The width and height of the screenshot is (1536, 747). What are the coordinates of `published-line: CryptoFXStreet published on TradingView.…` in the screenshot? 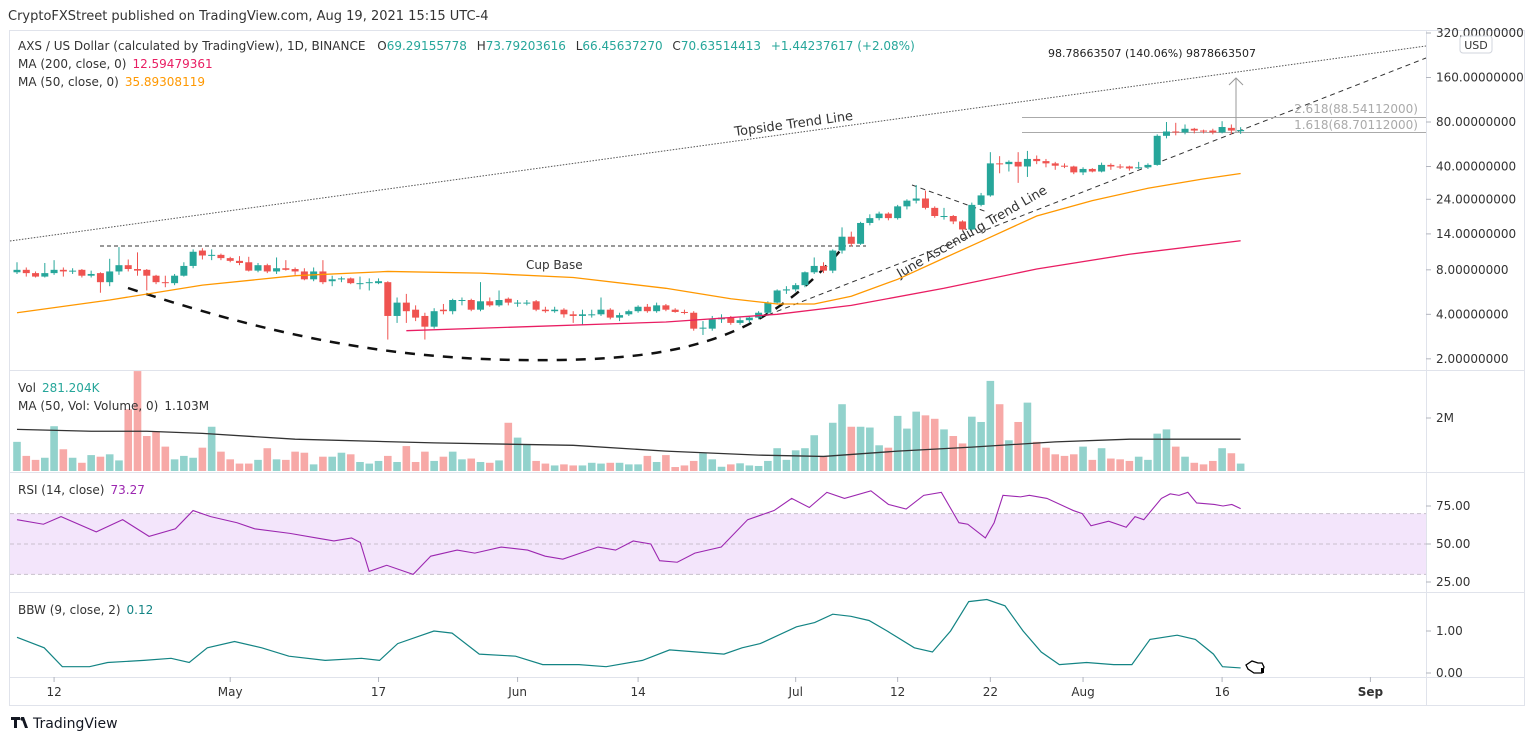 It's located at (248, 16).